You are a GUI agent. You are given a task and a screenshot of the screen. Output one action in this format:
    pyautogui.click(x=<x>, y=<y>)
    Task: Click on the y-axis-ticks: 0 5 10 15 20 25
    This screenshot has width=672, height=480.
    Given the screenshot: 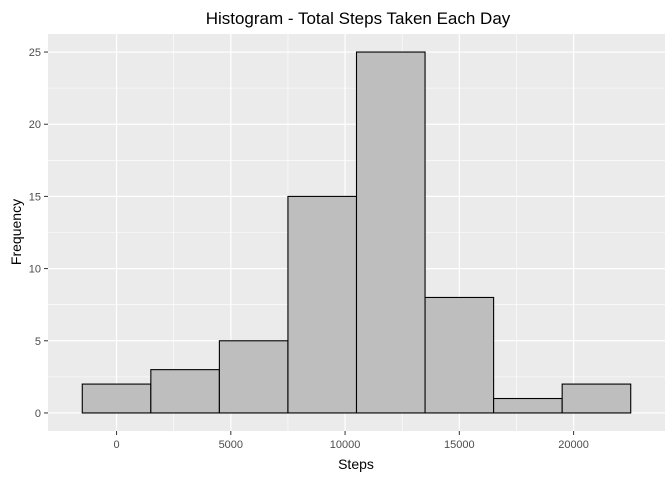 What is the action you would take?
    pyautogui.click(x=38, y=233)
    